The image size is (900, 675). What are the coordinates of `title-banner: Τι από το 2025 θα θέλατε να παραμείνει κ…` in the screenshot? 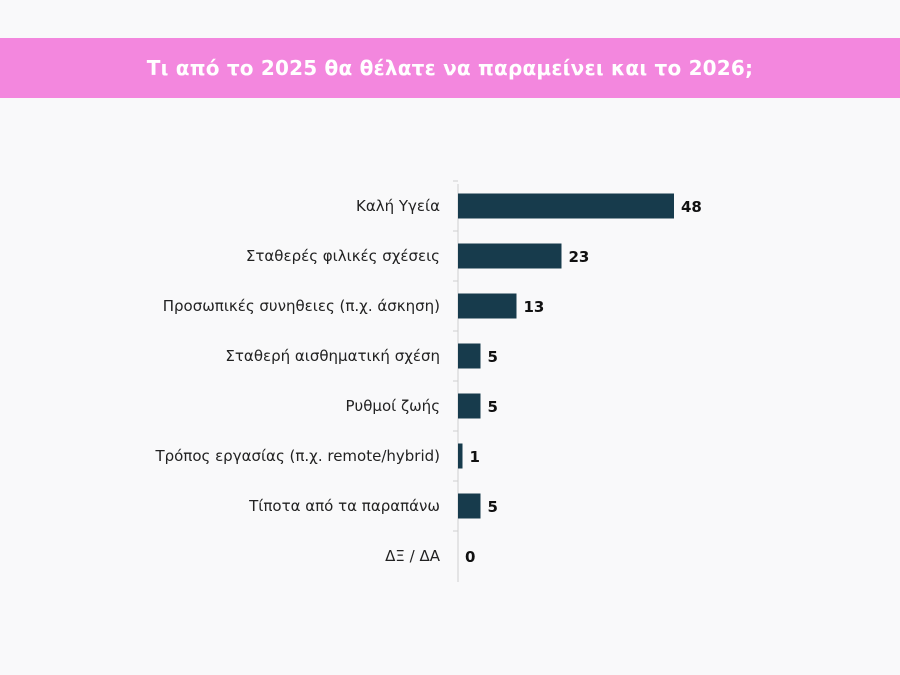 It's located at (450, 68).